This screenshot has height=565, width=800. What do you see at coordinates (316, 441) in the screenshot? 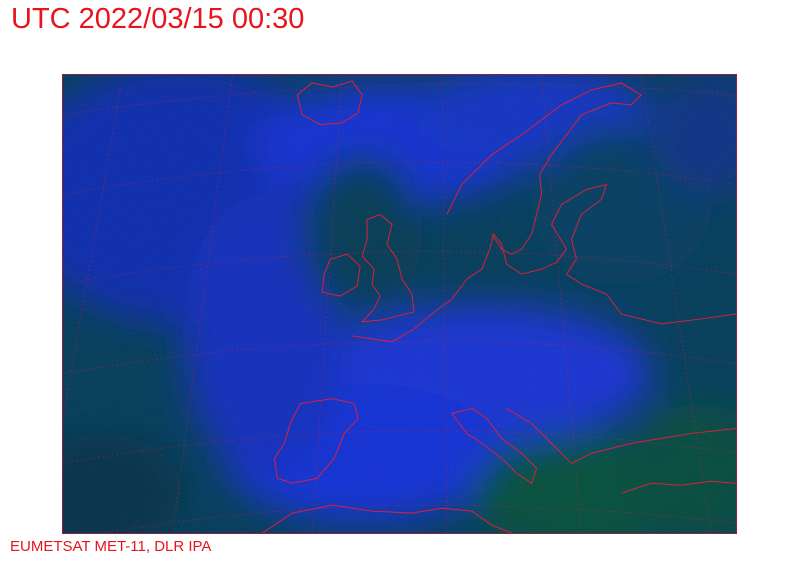
I see `iberia-coast` at bounding box center [316, 441].